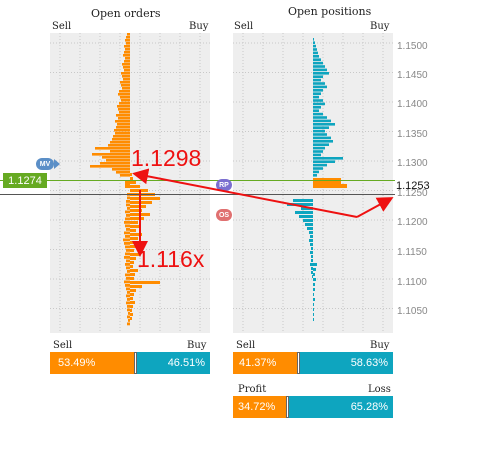 This screenshot has width=483, height=465. I want to click on open-orders-buy-label: Buy, so click(199, 26).